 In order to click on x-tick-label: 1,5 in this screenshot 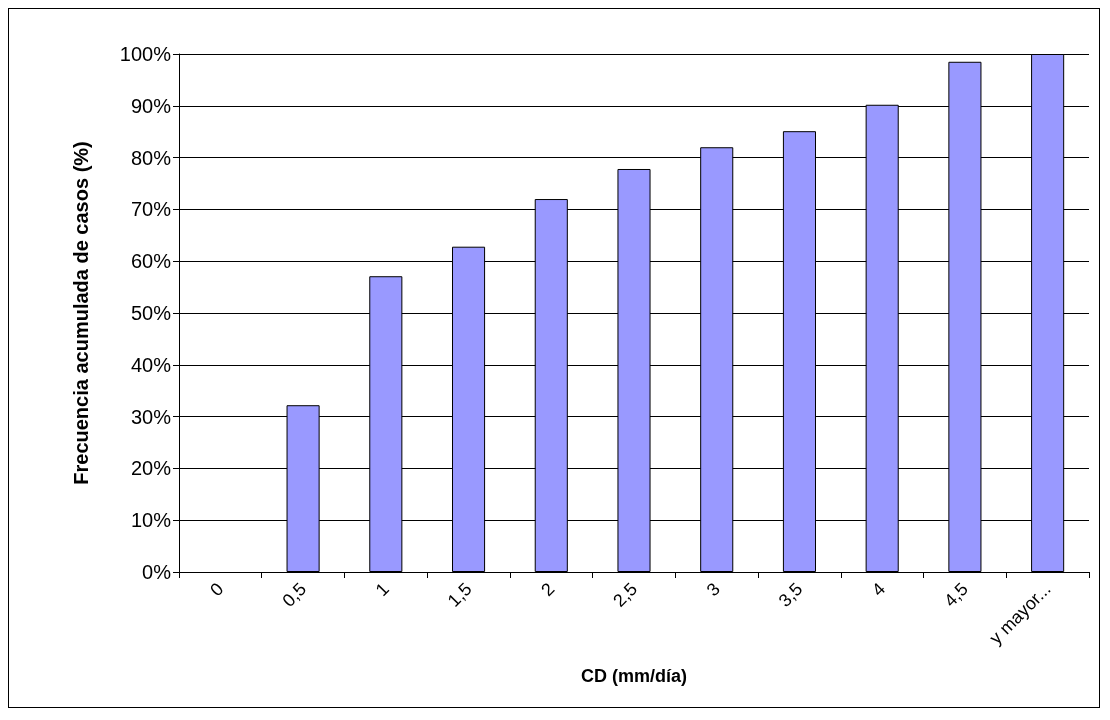, I will do `click(459, 594)`.